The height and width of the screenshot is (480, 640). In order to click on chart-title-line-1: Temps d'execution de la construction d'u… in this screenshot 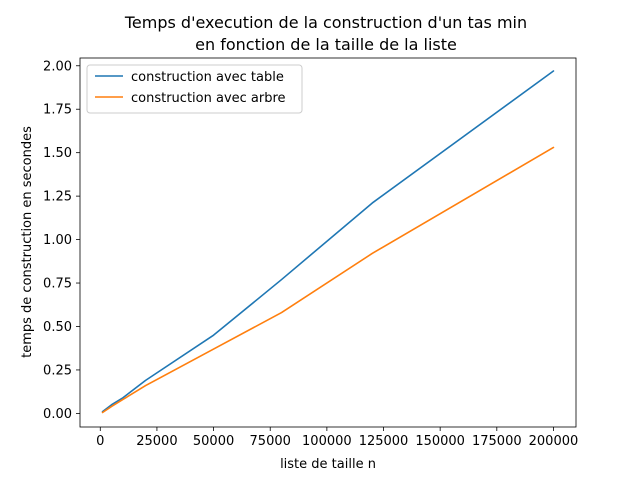, I will do `click(325, 22)`.